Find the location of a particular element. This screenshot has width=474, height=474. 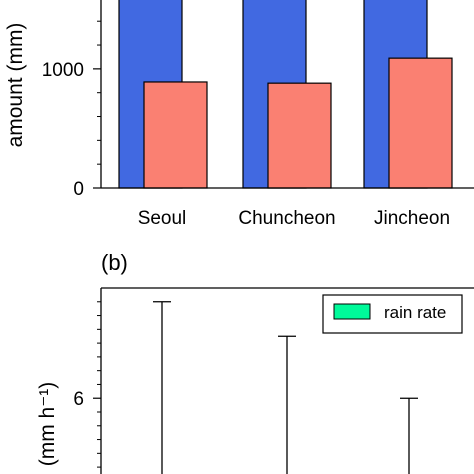

bar-salmon-chuncheon is located at coordinates (299, 135).